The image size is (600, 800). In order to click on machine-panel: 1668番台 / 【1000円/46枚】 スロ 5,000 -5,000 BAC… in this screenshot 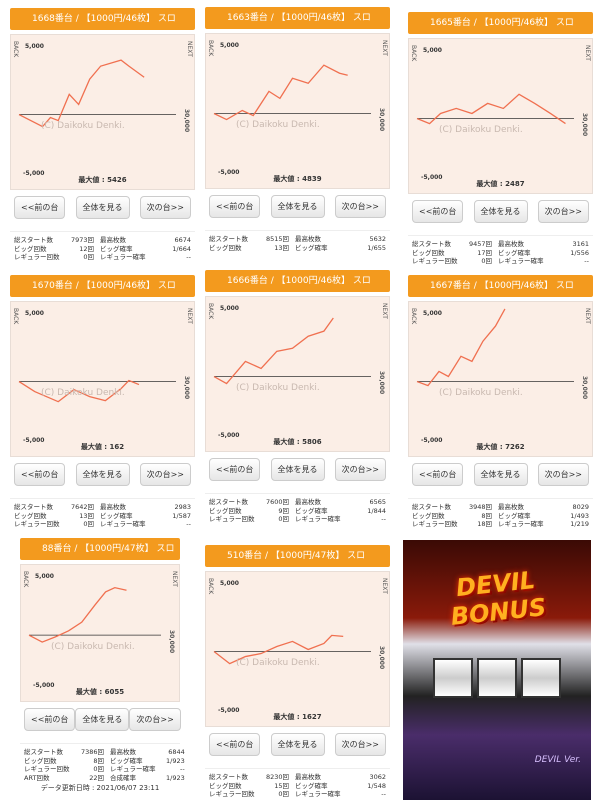, I will do `click(102, 135)`.